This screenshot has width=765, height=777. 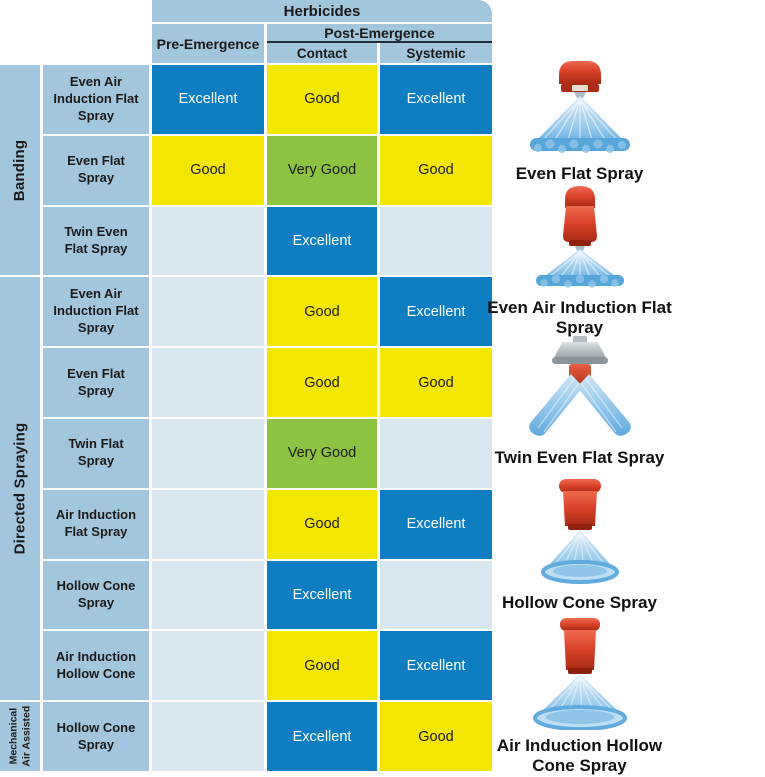 What do you see at coordinates (379, 33) in the screenshot?
I see `column-header-post-emergence: Post-Emergence` at bounding box center [379, 33].